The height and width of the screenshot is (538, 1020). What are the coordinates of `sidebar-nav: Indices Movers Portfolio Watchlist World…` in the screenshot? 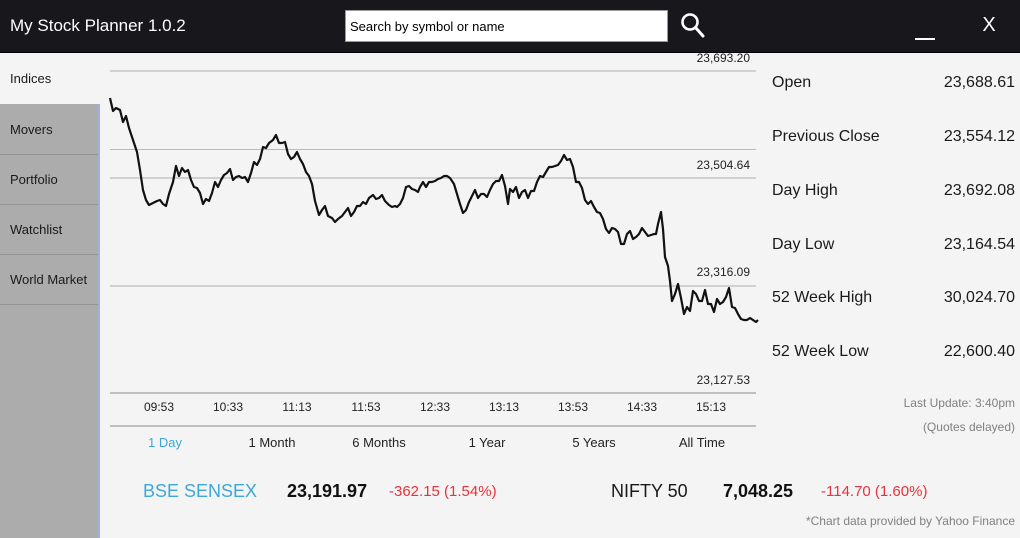 It's located at (50, 296).